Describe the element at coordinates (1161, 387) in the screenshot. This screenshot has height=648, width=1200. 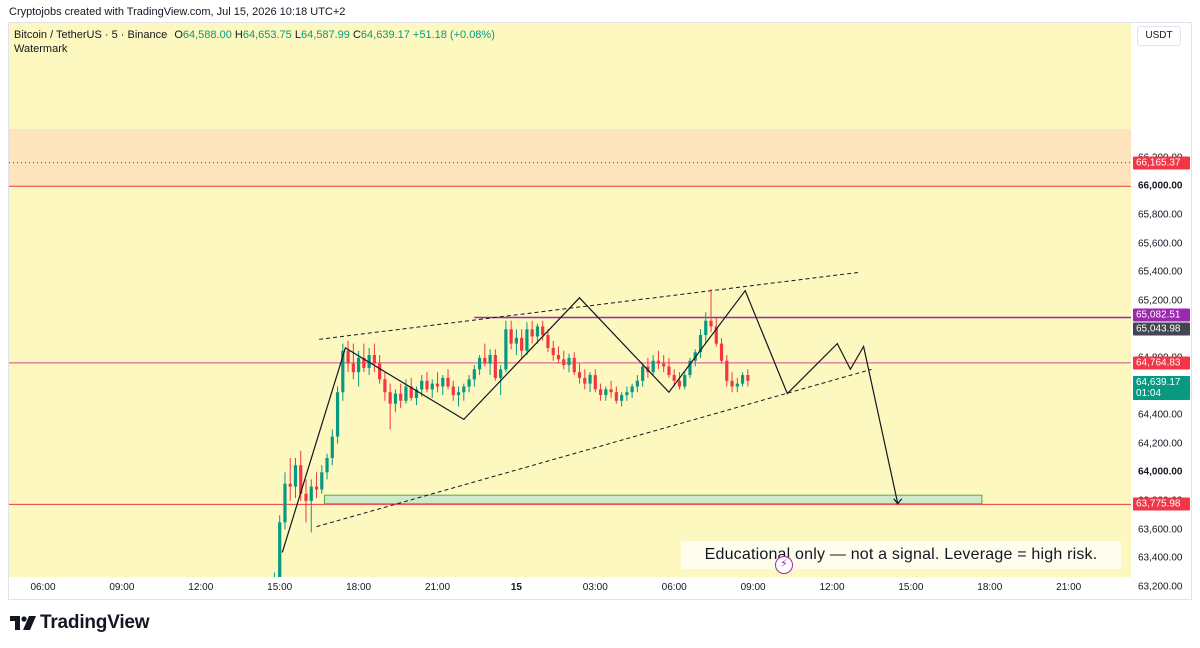
I see `price-tag-4: 64,639.17 01:04` at that location.